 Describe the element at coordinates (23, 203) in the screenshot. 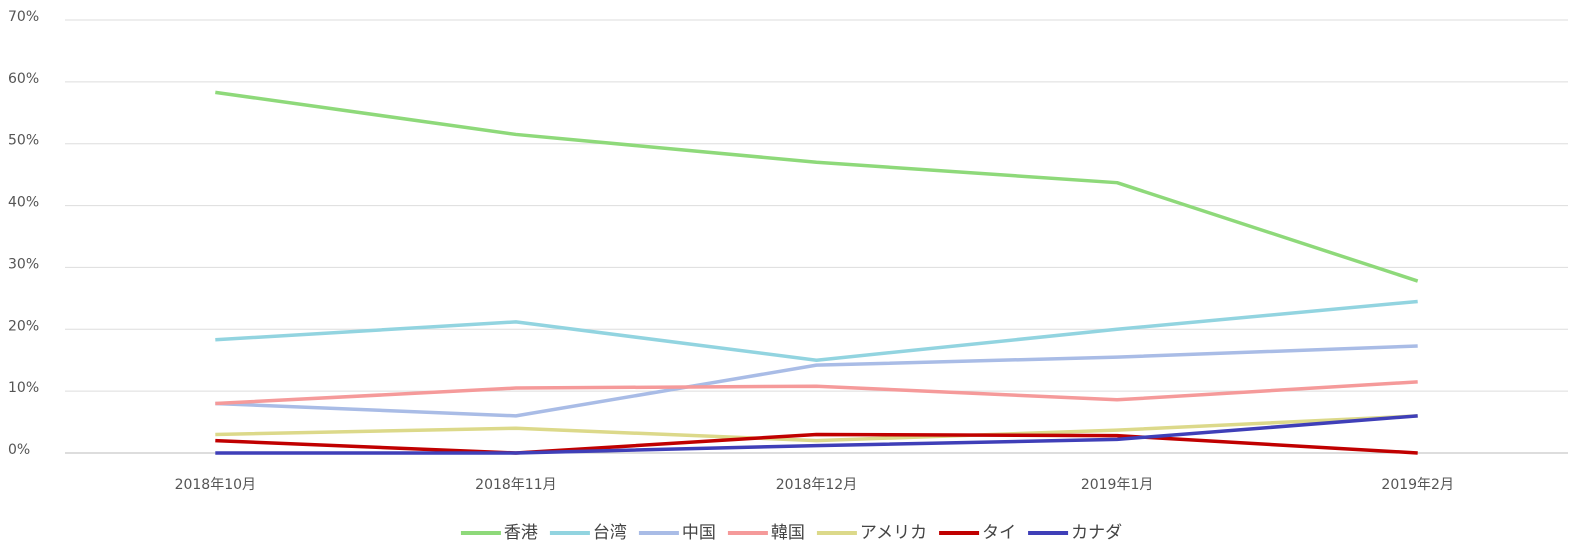

I see `y-tick-label: 40%` at that location.